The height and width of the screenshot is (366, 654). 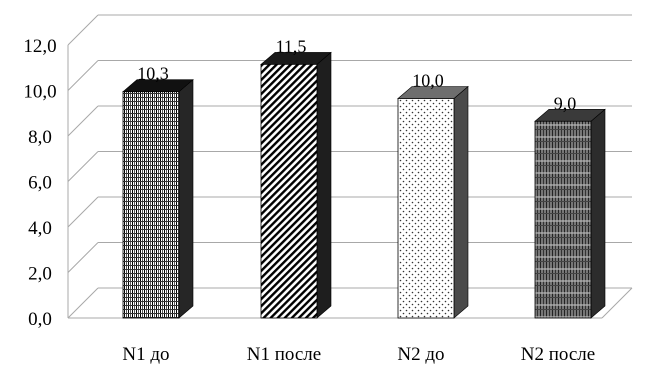 What do you see at coordinates (40, 274) in the screenshot?
I see `y-tick-label: 2,0` at bounding box center [40, 274].